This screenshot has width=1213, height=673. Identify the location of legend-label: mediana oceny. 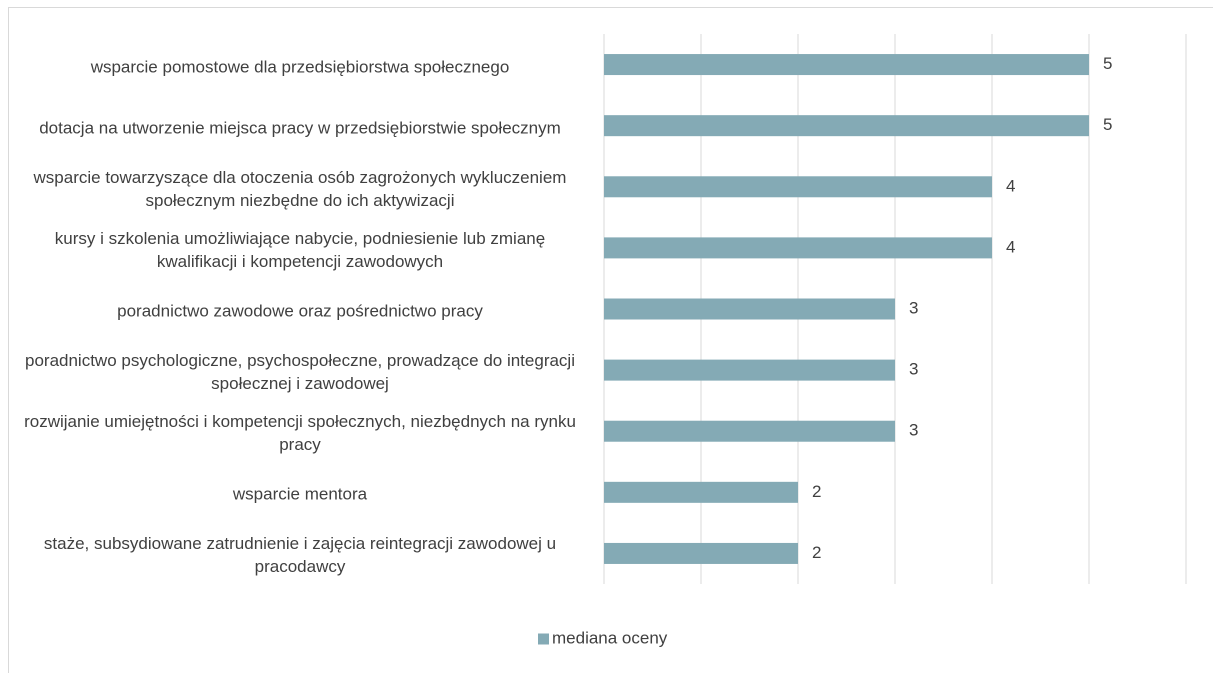
(610, 637).